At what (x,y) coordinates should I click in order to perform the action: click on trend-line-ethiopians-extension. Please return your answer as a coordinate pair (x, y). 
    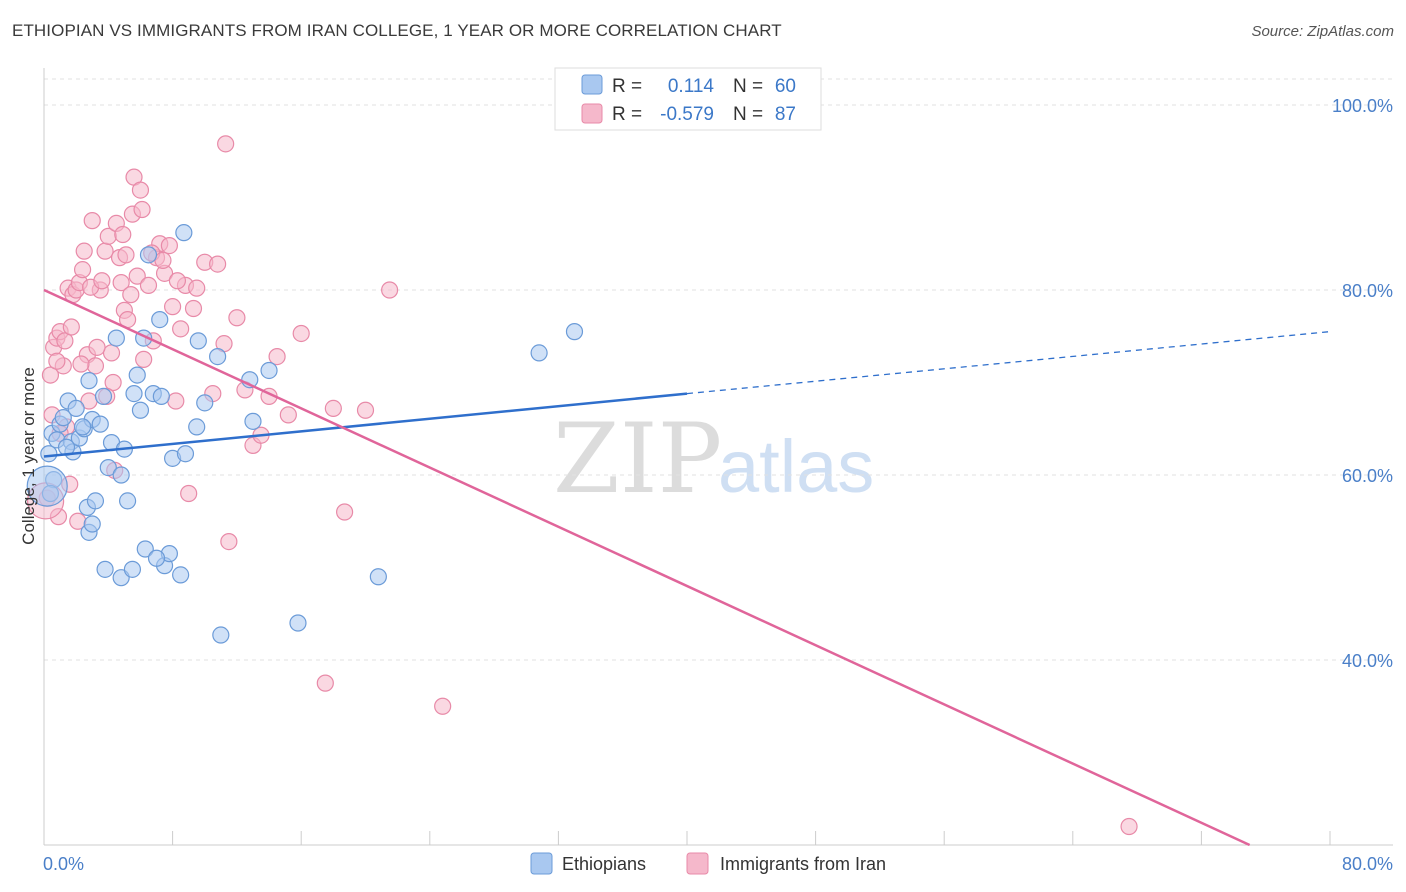
    Looking at the image, I should click on (1008, 362).